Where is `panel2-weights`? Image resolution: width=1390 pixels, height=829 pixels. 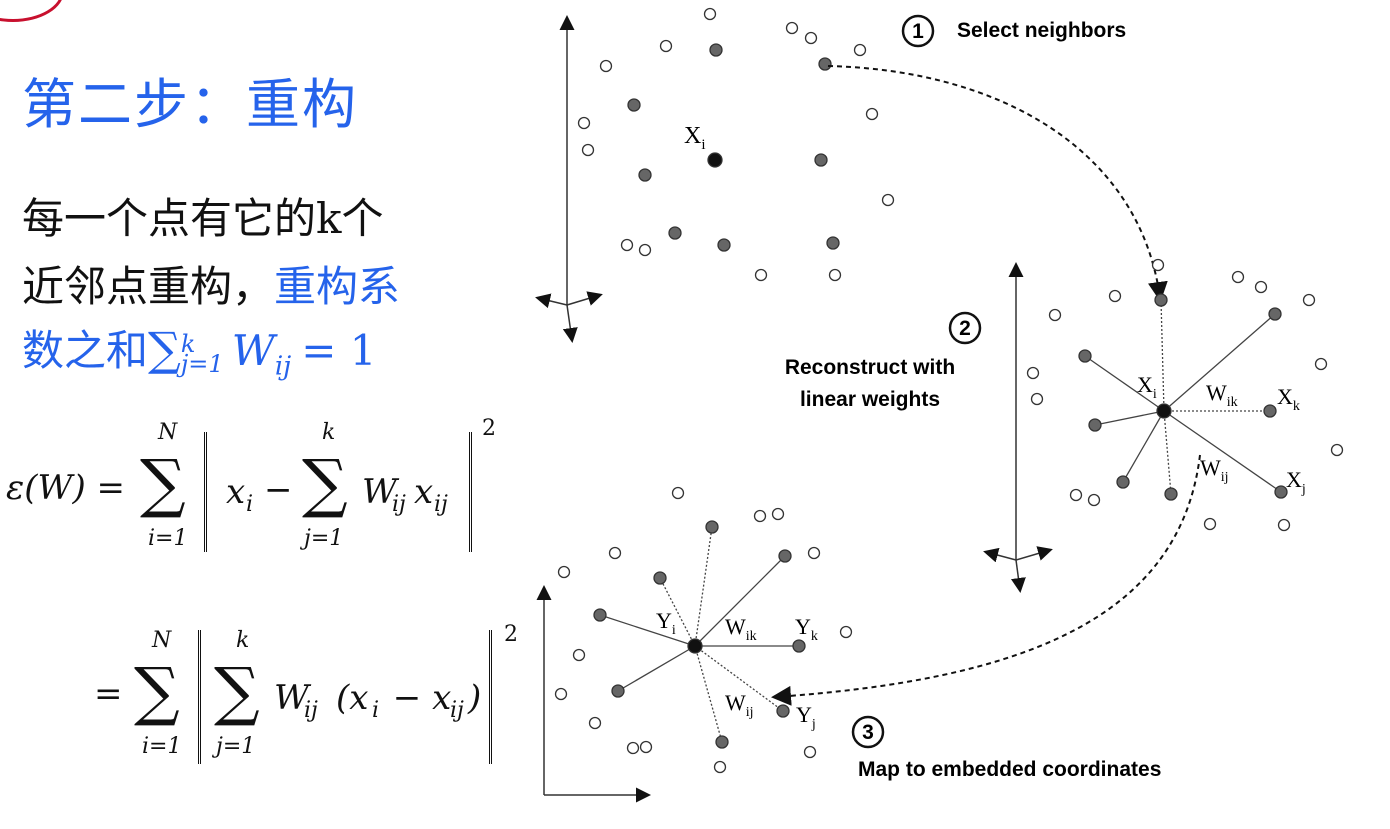 panel2-weights is located at coordinates (1183, 397).